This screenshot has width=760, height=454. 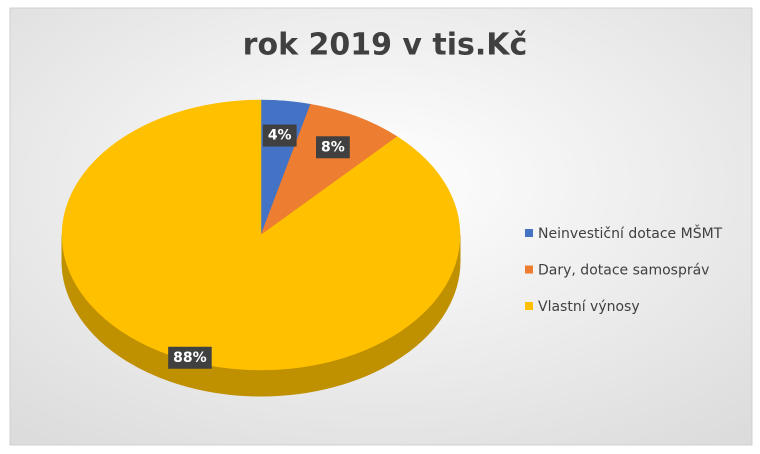 What do you see at coordinates (630, 233) in the screenshot?
I see `legend-label: Neinvestiční dotace MŠMT` at bounding box center [630, 233].